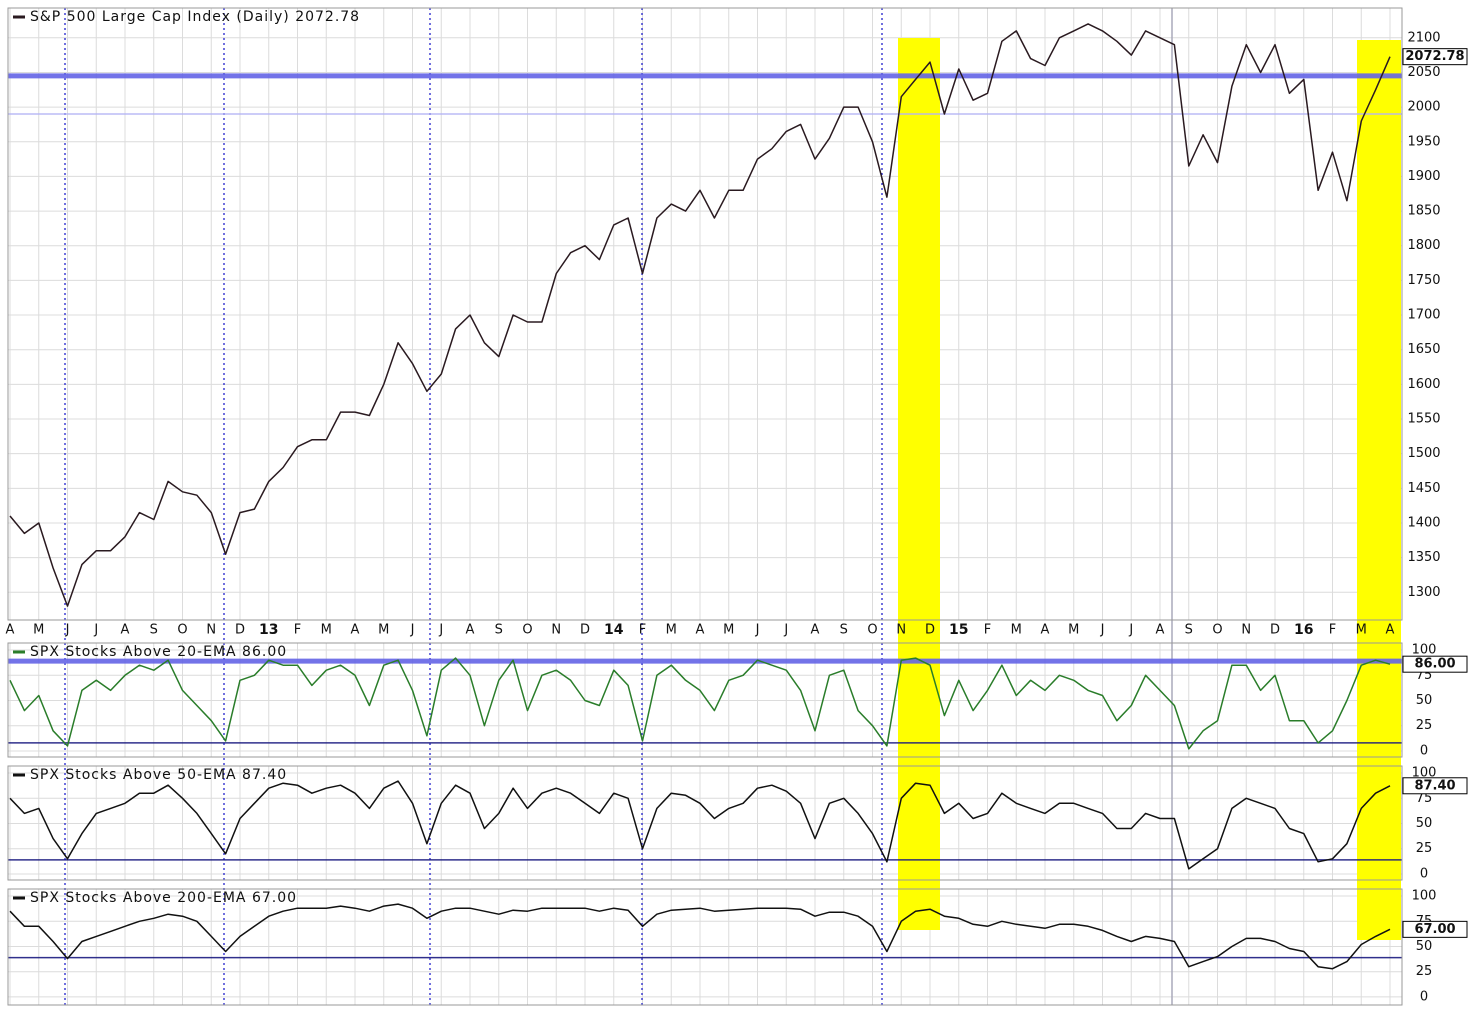 The height and width of the screenshot is (1012, 1480). I want to click on panel-title: SPX Stocks Above 200-EMA 67.00, so click(163, 898).